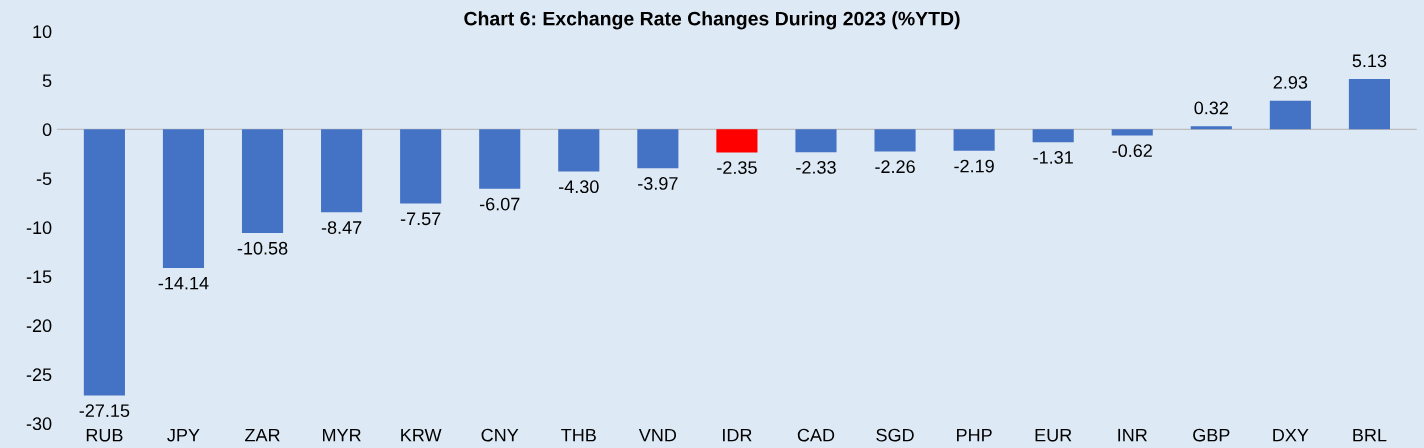 Image resolution: width=1424 pixels, height=448 pixels. I want to click on data-label: -4.30, so click(579, 187).